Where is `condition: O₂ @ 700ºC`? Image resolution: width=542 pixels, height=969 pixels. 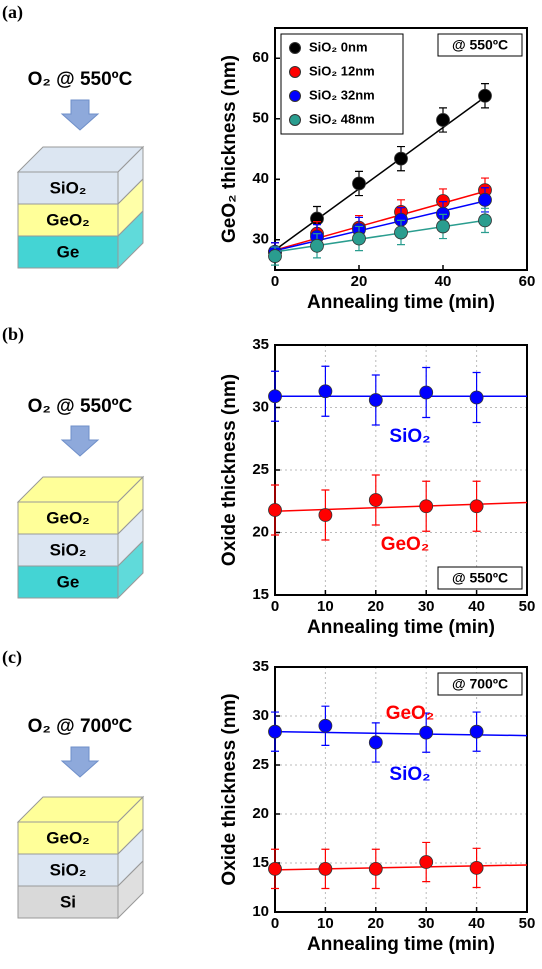 condition: O₂ @ 700ºC is located at coordinates (80, 726).